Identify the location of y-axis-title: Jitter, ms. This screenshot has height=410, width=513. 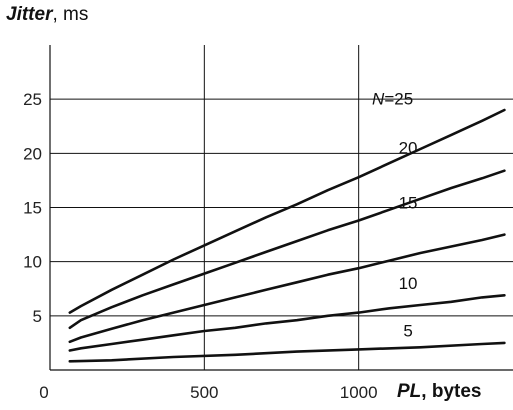
(47, 15).